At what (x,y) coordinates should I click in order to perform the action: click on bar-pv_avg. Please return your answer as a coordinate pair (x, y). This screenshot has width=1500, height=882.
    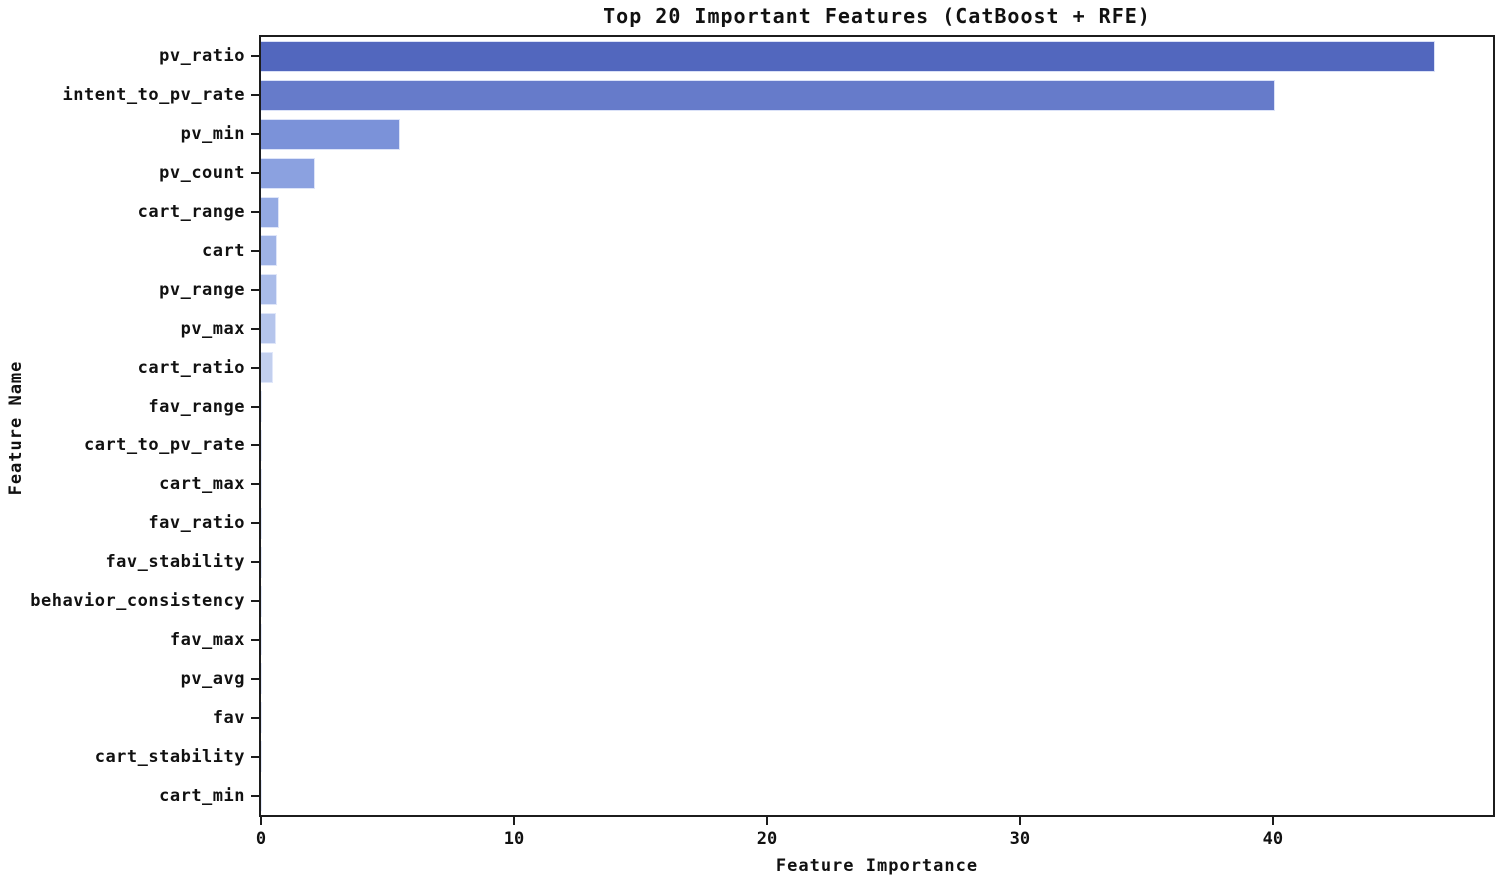
    Looking at the image, I should click on (261, 679).